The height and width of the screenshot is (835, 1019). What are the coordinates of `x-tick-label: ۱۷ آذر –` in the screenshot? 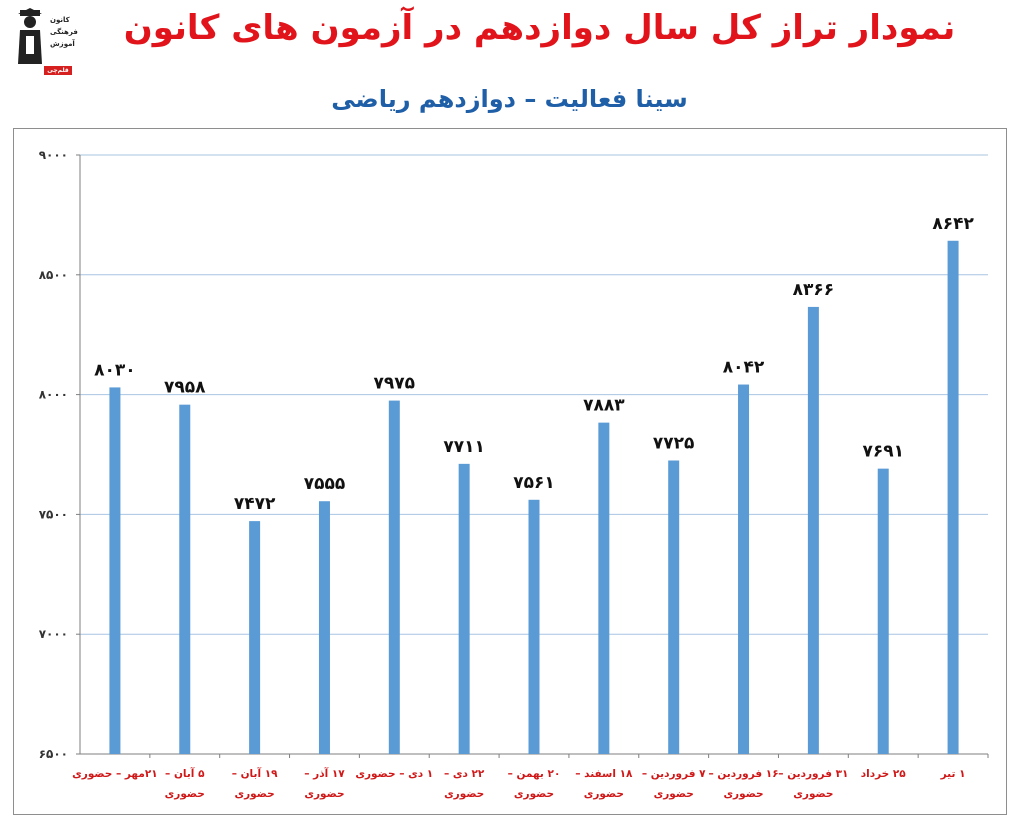 It's located at (324, 773).